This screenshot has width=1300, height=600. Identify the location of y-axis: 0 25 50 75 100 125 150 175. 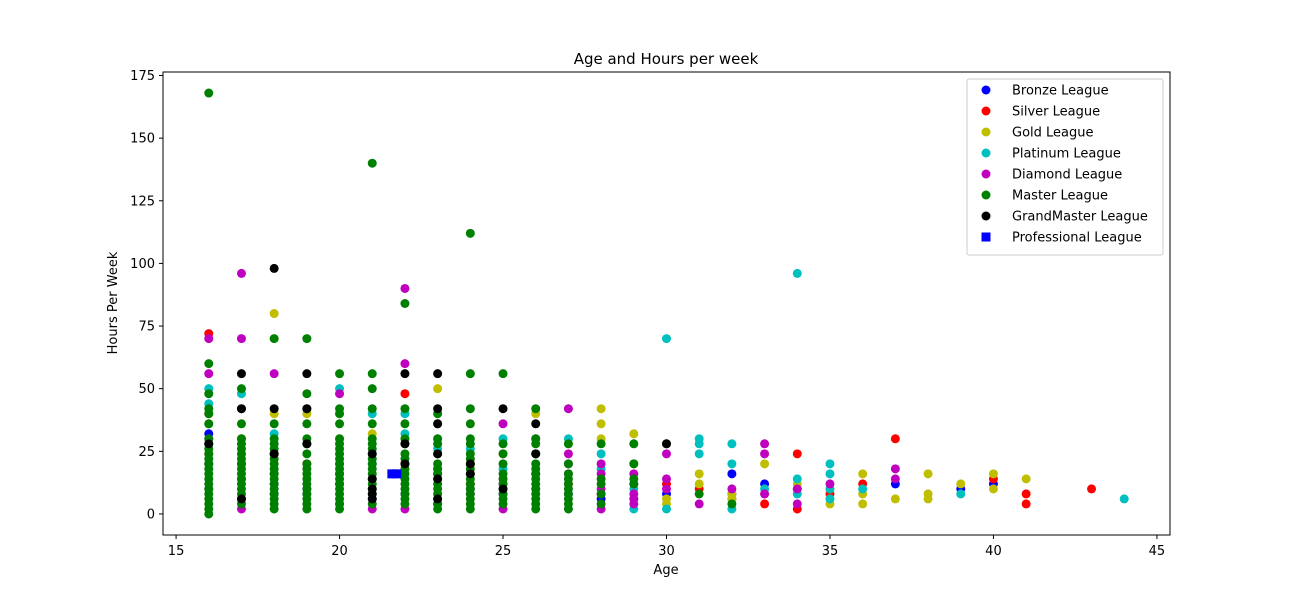
(146, 295).